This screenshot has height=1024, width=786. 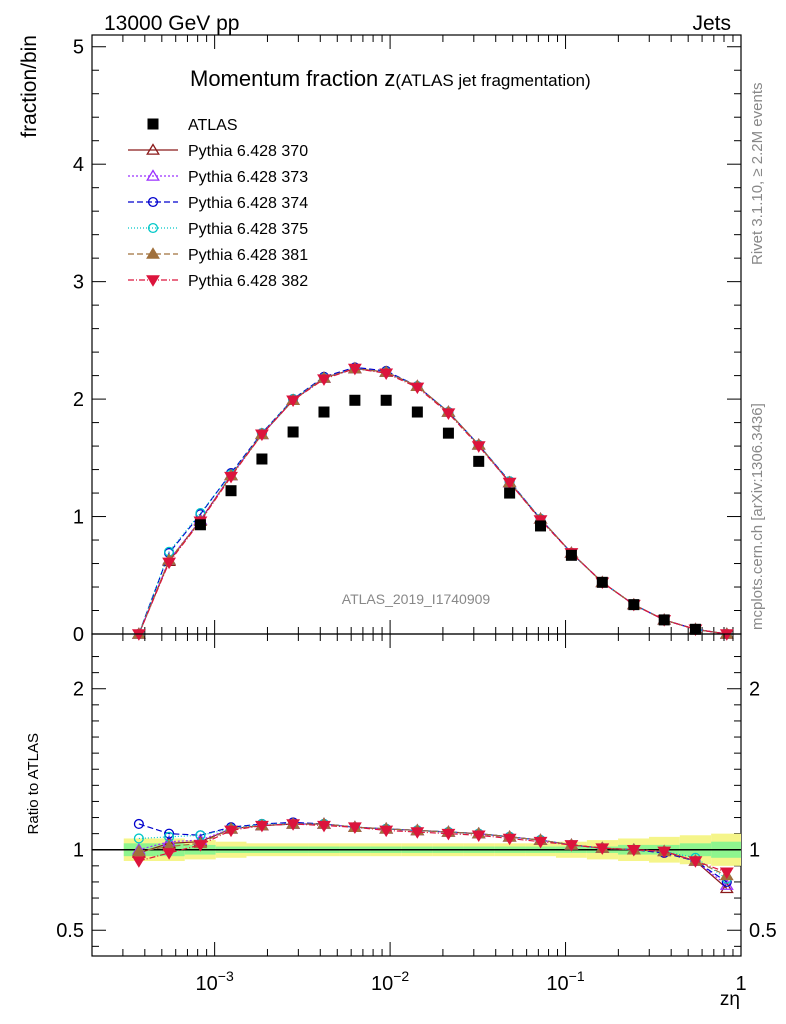 I want to click on chart-title-main: Momentum fraction z, so click(x=292, y=78).